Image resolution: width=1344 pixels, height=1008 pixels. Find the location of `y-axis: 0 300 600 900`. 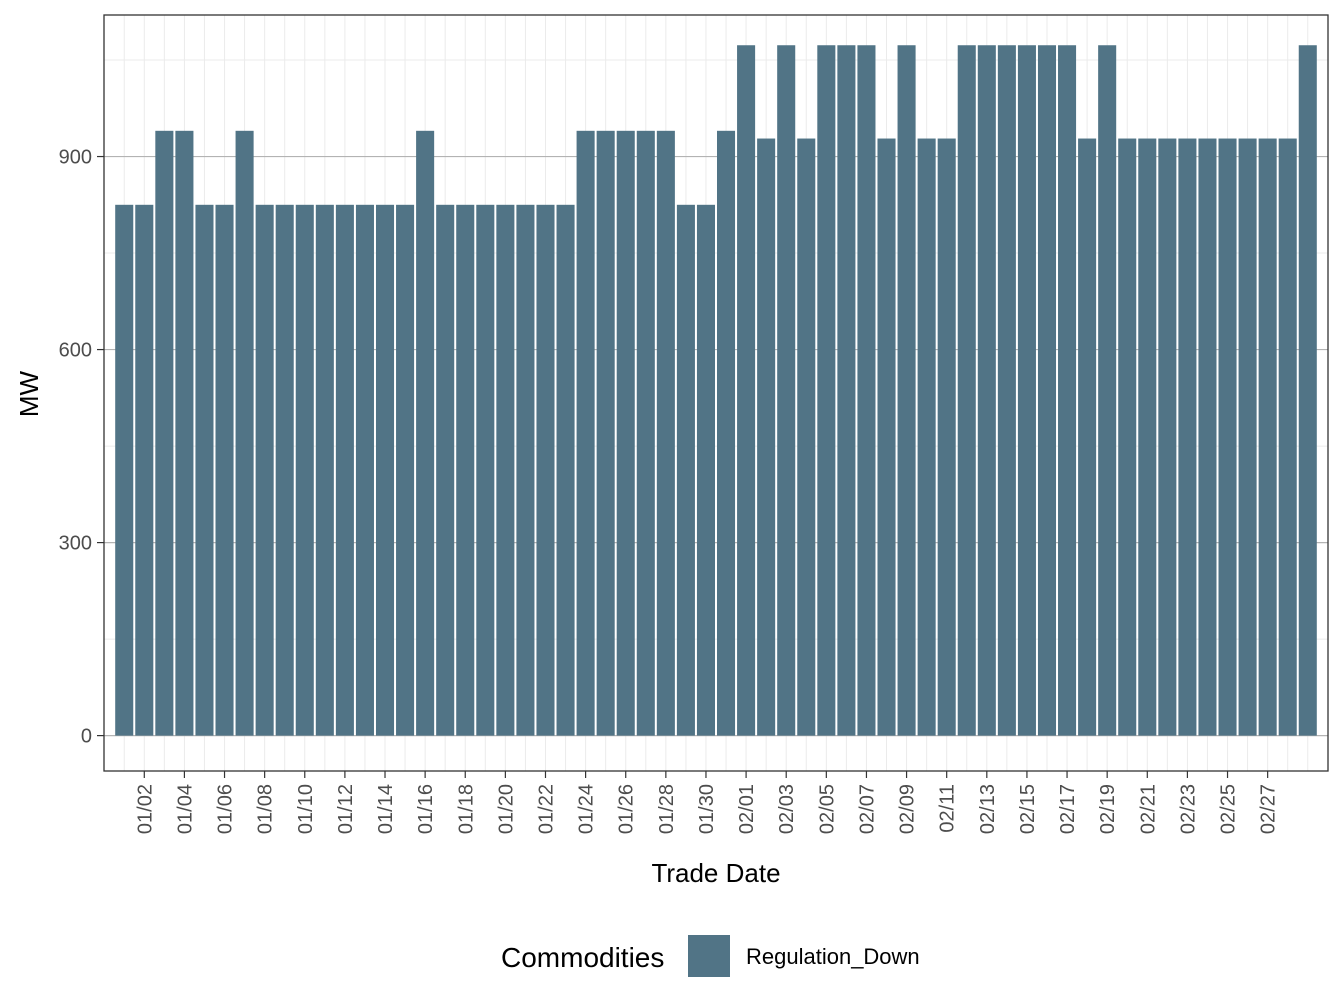

y-axis: 0 300 600 900 is located at coordinates (81, 447).